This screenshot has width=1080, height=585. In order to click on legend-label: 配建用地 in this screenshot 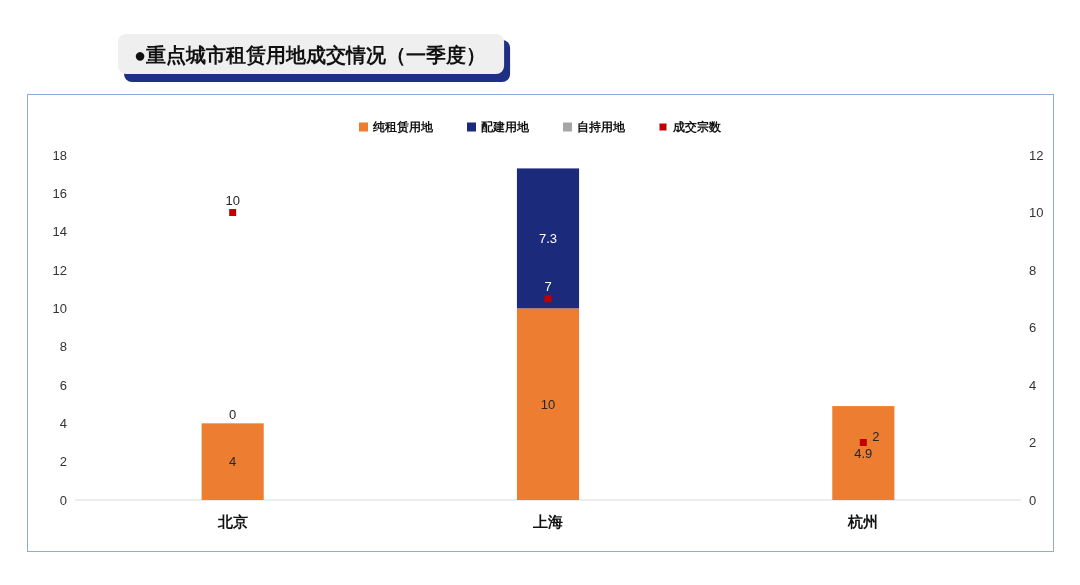, I will do `click(505, 127)`.